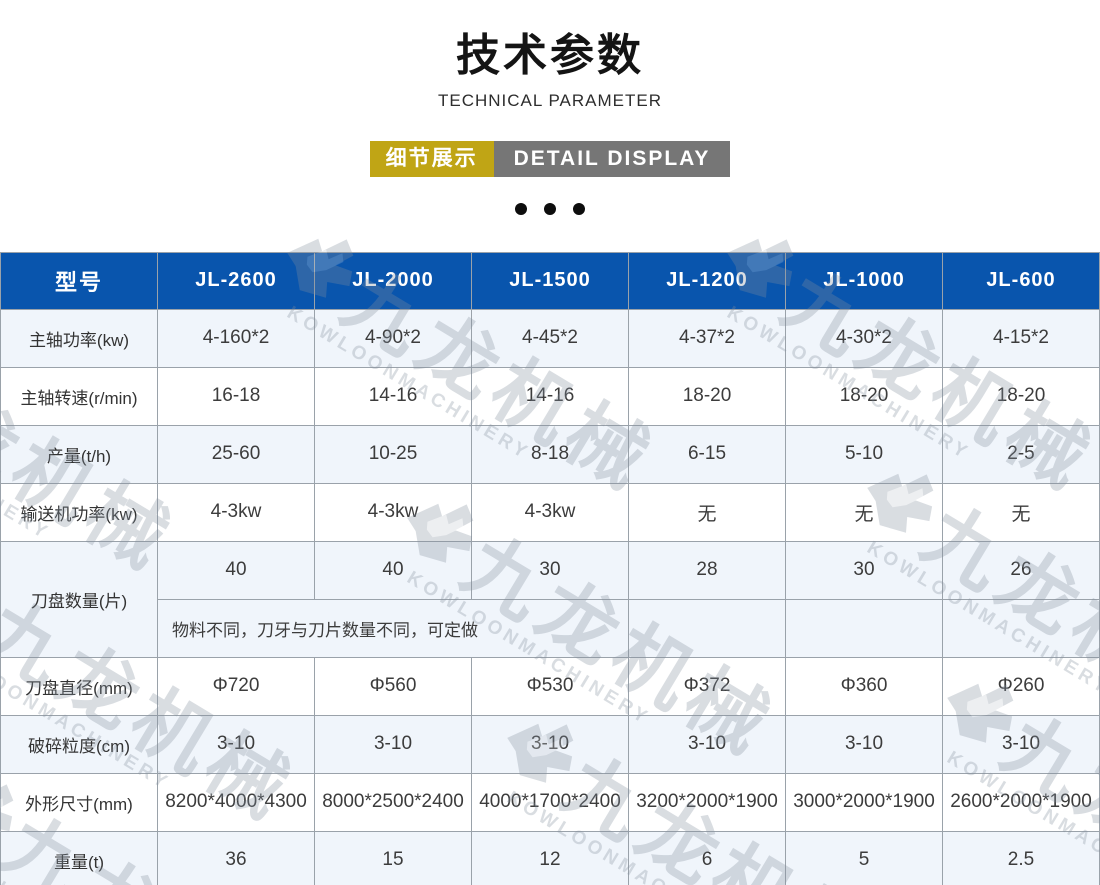 This screenshot has width=1100, height=885. I want to click on page-title: 技术参数, so click(550, 55).